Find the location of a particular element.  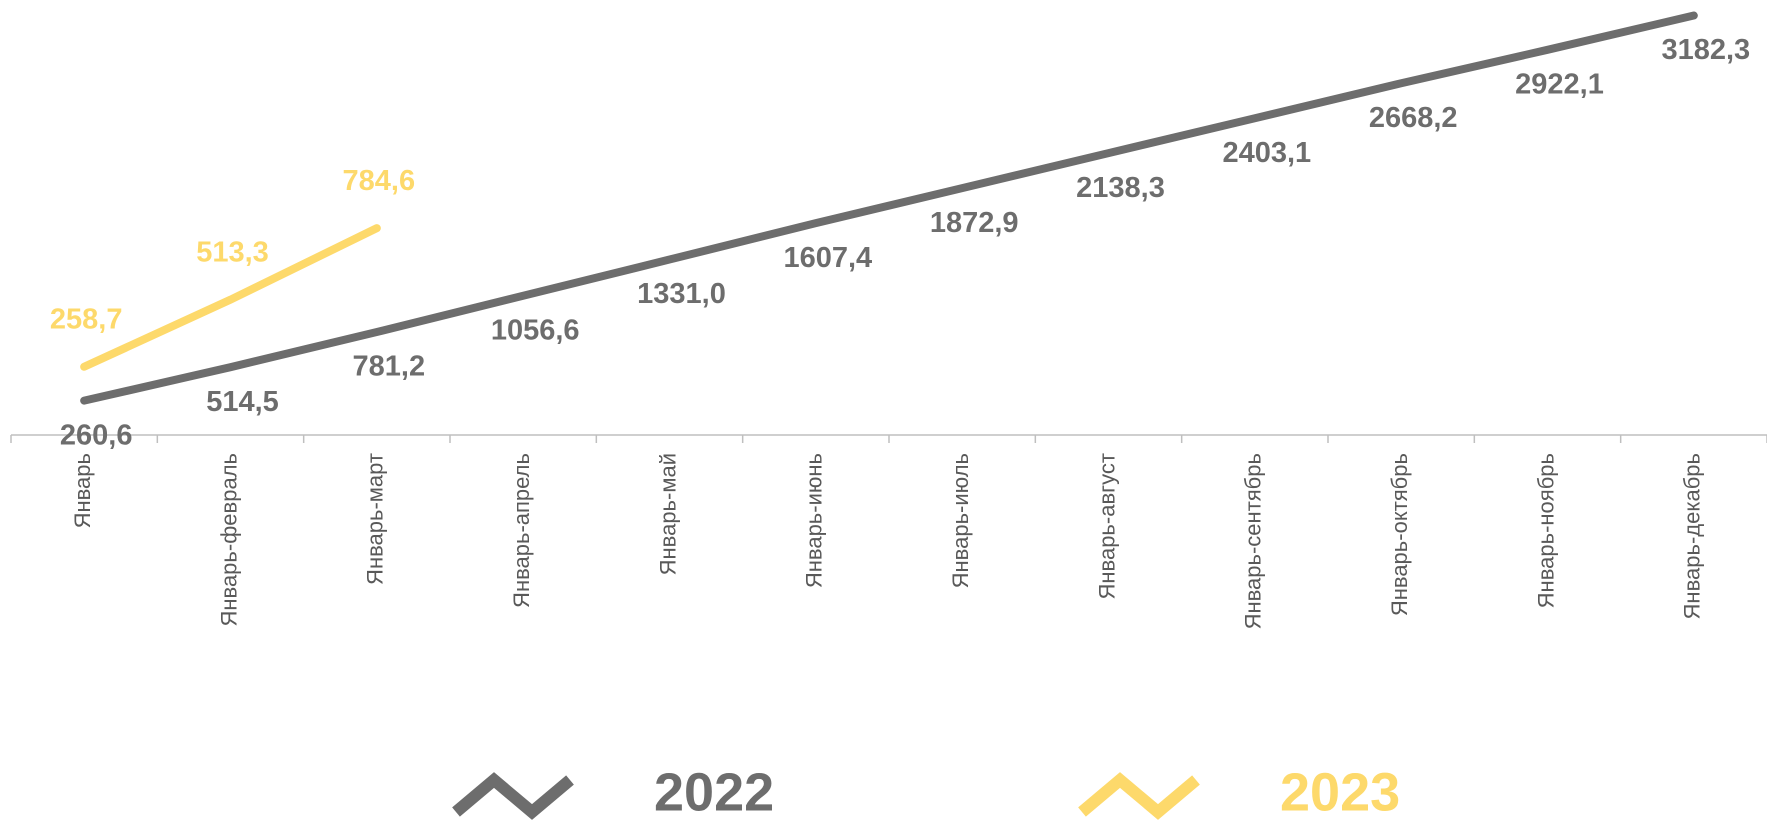

data-label: 260,6 is located at coordinates (96, 435).